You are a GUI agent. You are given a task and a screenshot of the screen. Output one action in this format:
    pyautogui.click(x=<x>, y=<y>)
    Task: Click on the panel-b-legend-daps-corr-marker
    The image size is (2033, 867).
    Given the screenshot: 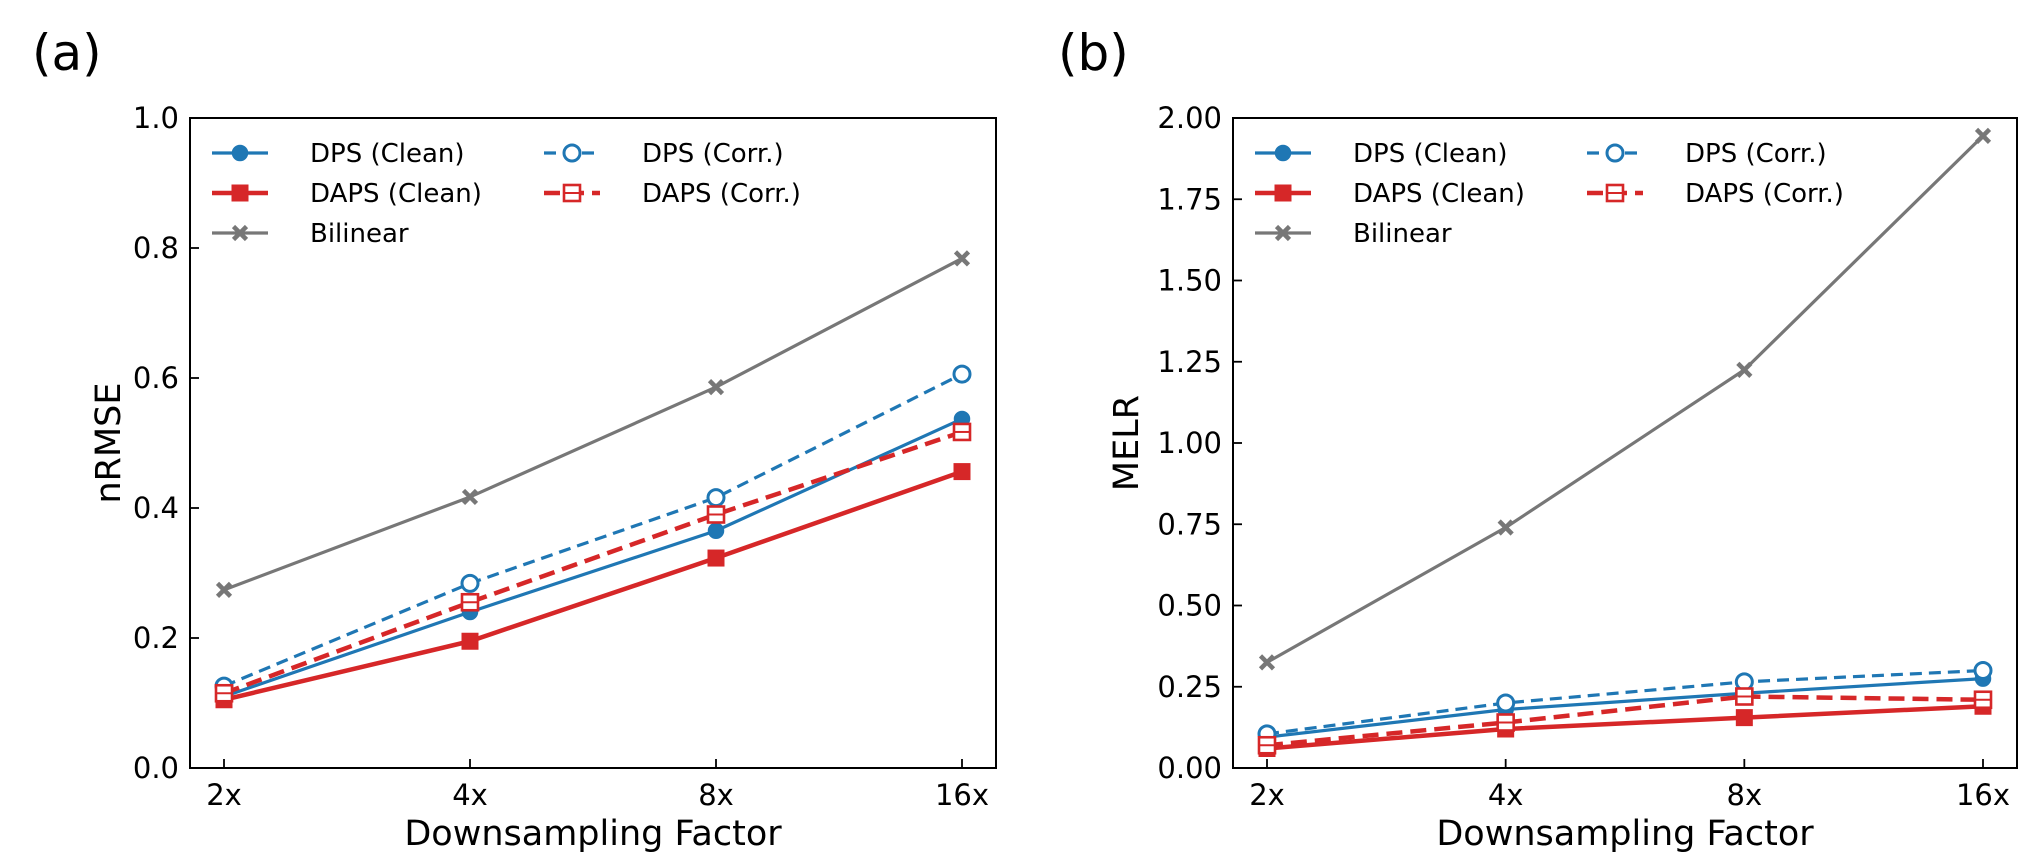 What is the action you would take?
    pyautogui.click(x=1615, y=193)
    